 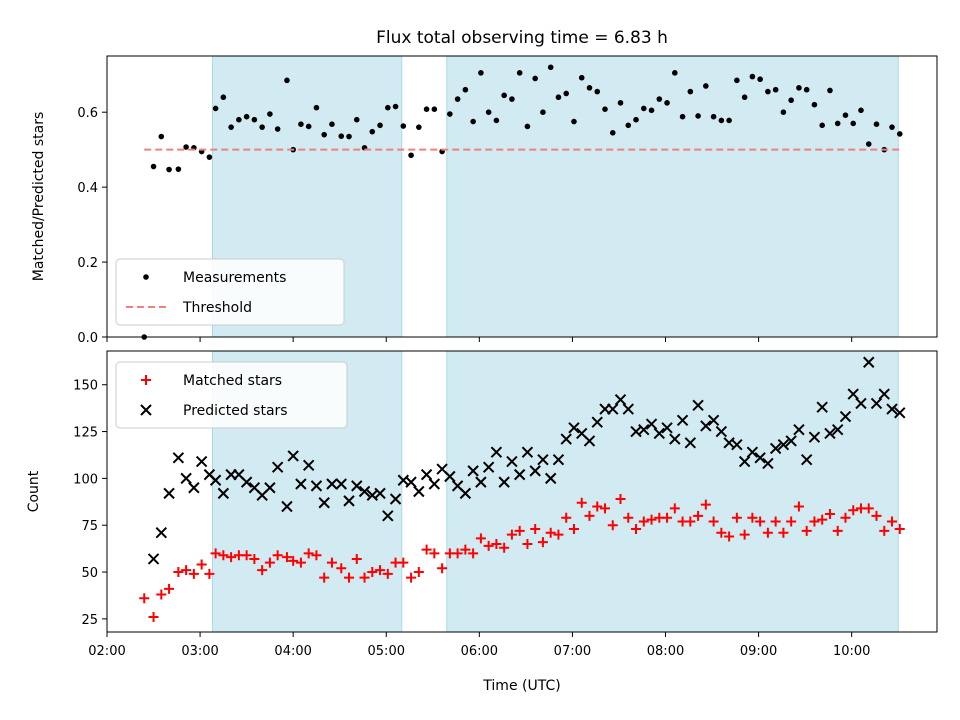 What do you see at coordinates (85, 433) in the screenshot?
I see `y-tick-label: 125` at bounding box center [85, 433].